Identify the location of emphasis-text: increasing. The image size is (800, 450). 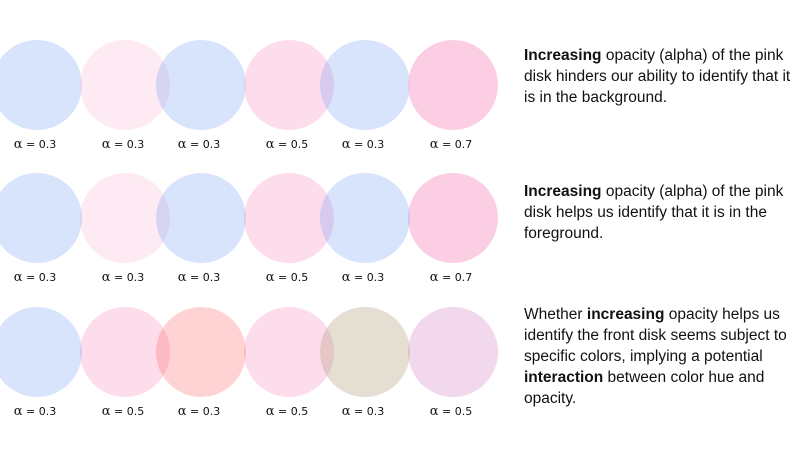
(625, 314).